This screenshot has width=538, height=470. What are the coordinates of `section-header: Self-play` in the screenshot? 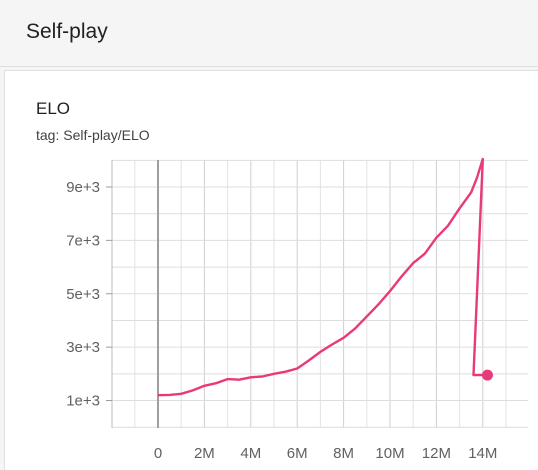 It's located at (269, 33).